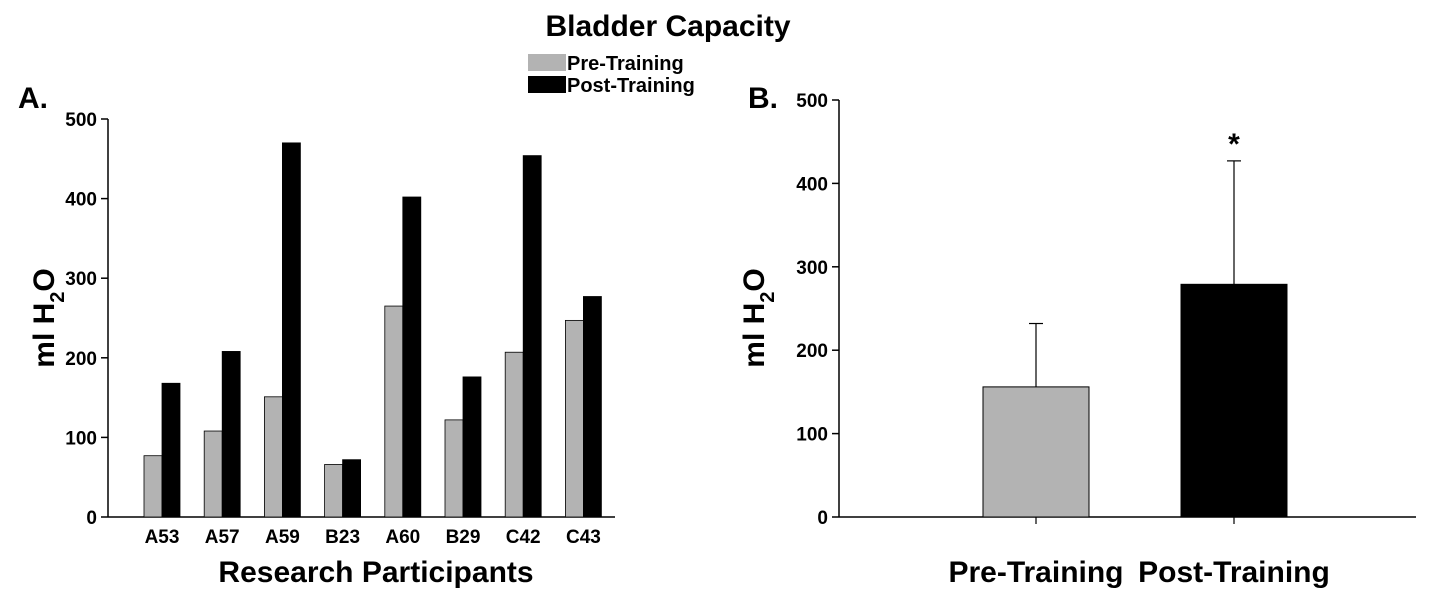  Describe the element at coordinates (625, 64) in the screenshot. I see `legend-label-pre-training: Pre-Training` at that location.